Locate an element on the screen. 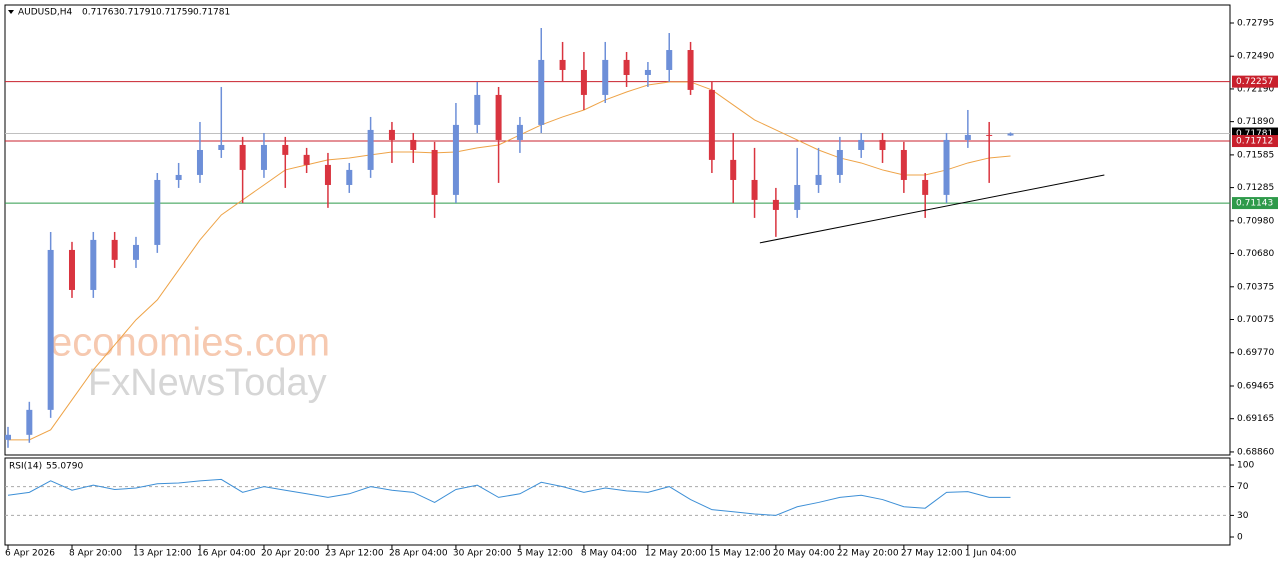 This screenshot has height=567, width=1280. y-tick-label: 0.70375 is located at coordinates (1255, 287).